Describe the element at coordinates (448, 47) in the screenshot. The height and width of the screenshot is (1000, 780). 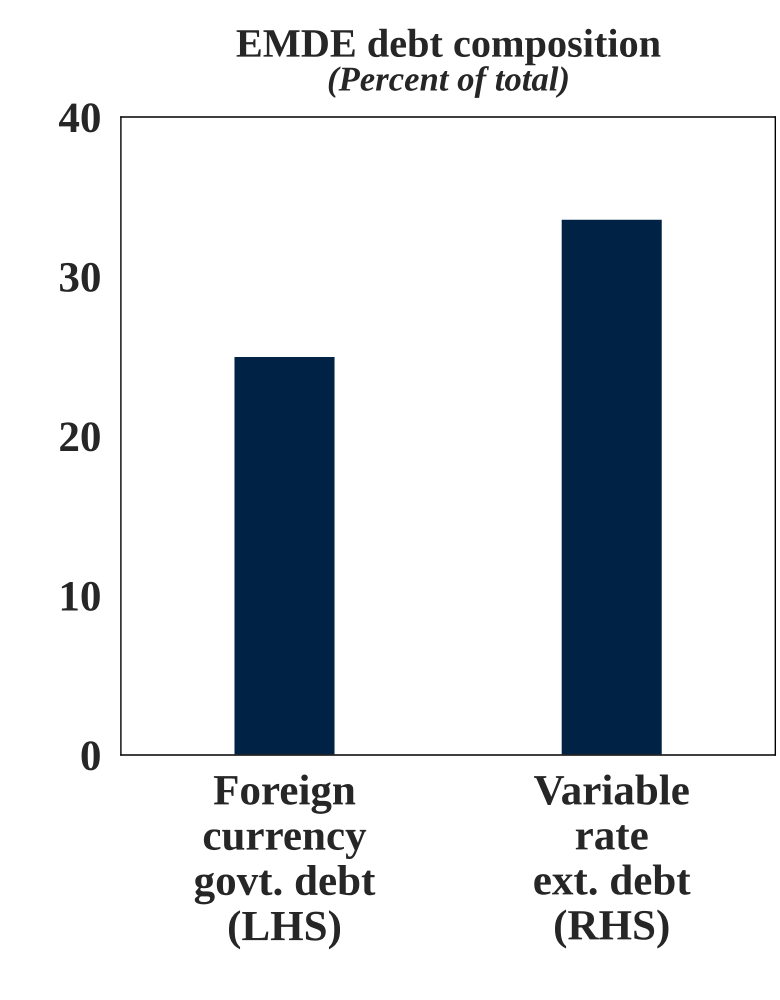
I see `chart-title: EMDE debt composition` at that location.